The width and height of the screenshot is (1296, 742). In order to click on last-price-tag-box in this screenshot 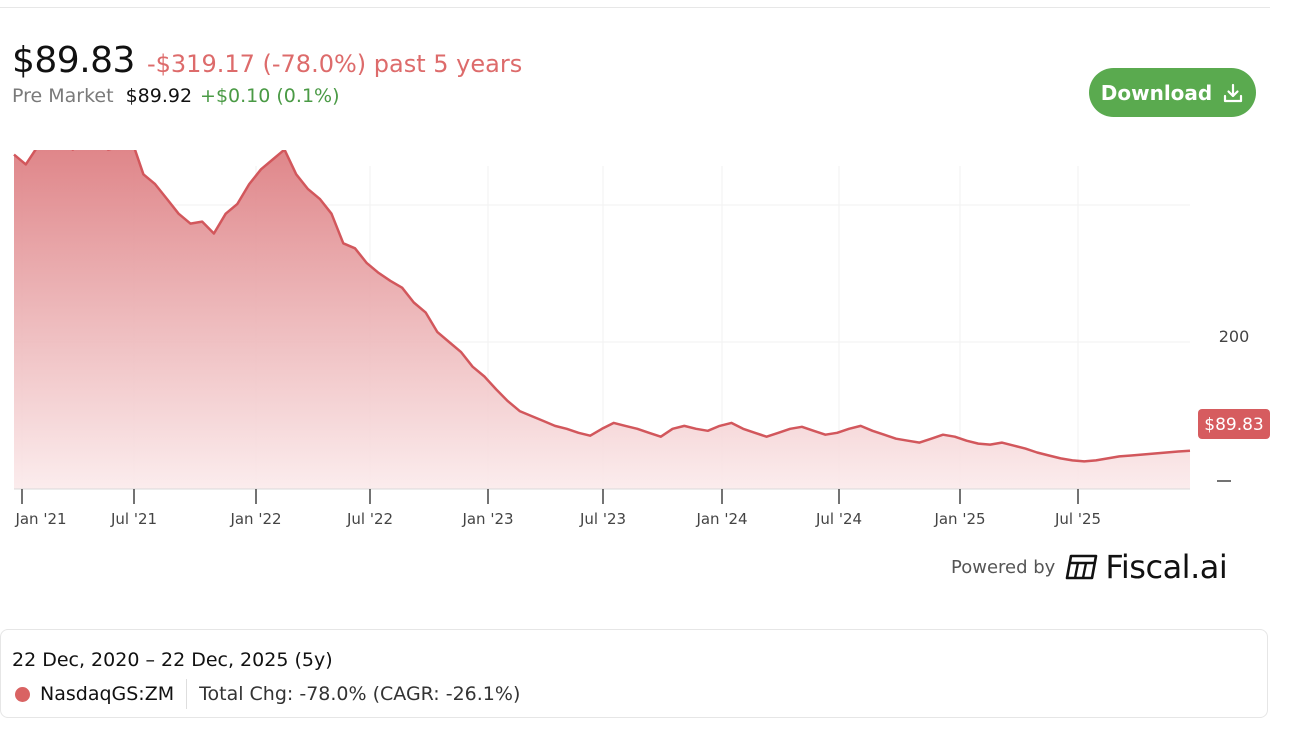, I will do `click(1234, 424)`.